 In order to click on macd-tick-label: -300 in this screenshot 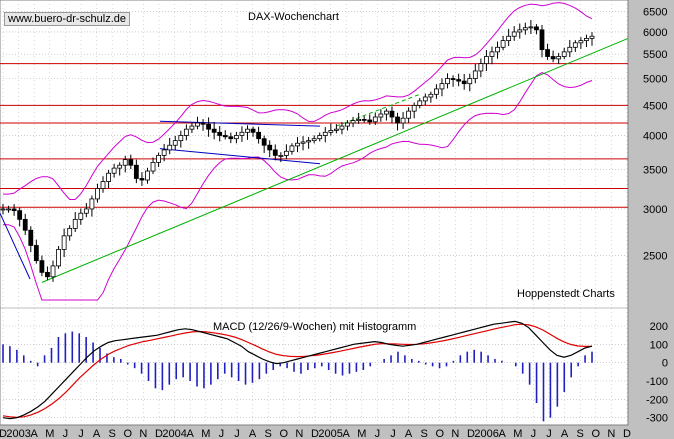, I will do `click(657, 419)`.